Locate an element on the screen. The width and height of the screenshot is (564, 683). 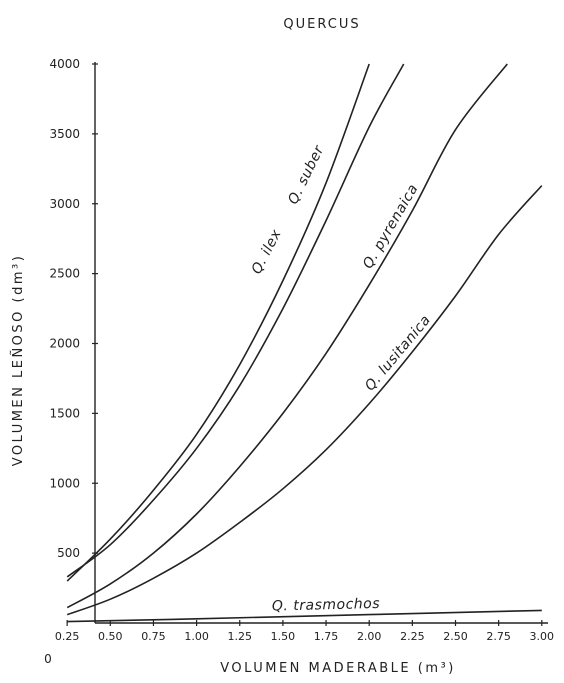
y-tick-label: 2000 is located at coordinates (64, 344).